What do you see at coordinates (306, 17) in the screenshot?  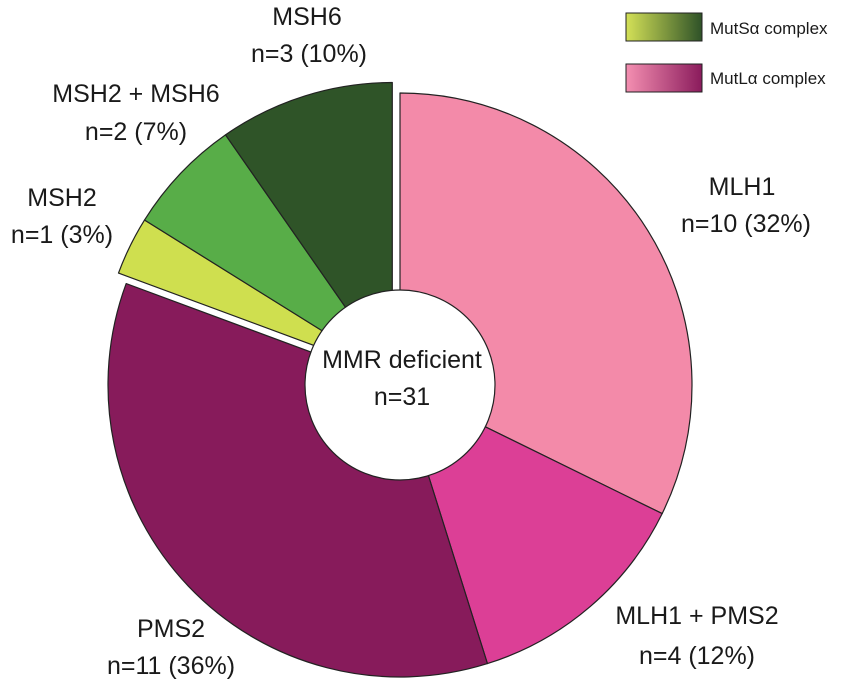 I see `slice-label-name: MSH6` at bounding box center [306, 17].